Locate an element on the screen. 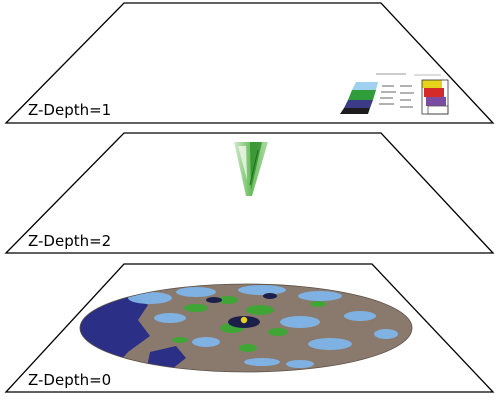 The width and height of the screenshot is (500, 404). legend-value-marks is located at coordinates (396, 96).